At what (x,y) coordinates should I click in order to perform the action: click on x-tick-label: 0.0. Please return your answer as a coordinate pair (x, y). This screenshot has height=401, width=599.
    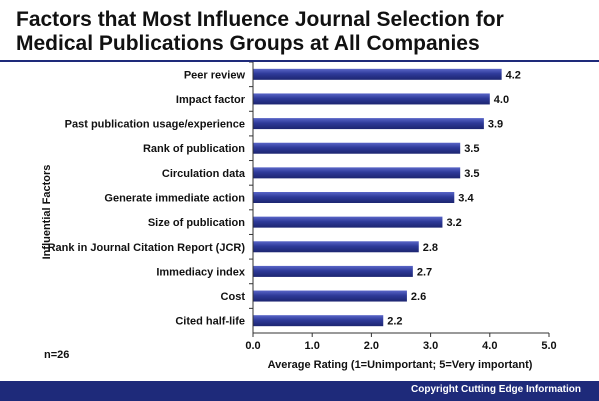
    Looking at the image, I should click on (252, 346).